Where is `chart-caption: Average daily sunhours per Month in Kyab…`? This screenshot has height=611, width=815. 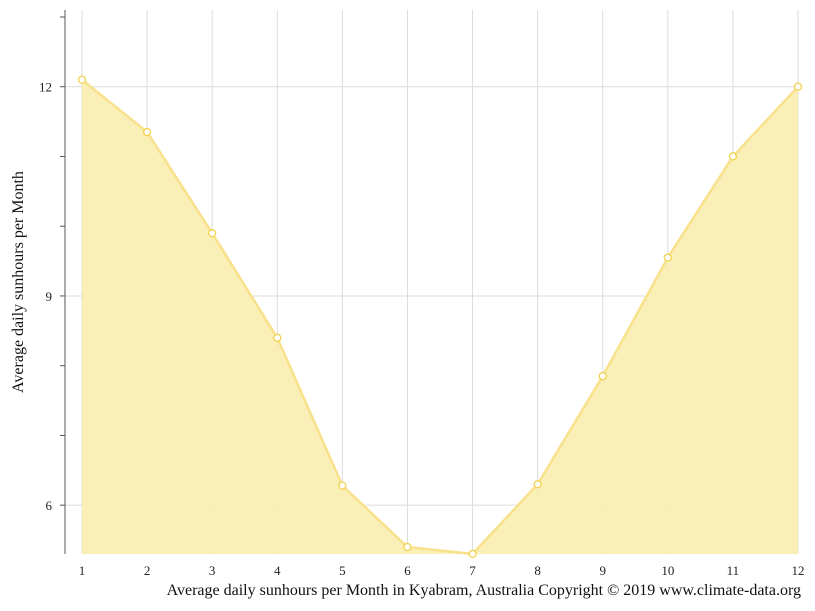
chart-caption: Average daily sunhours per Month in Kyab… is located at coordinates (483, 590).